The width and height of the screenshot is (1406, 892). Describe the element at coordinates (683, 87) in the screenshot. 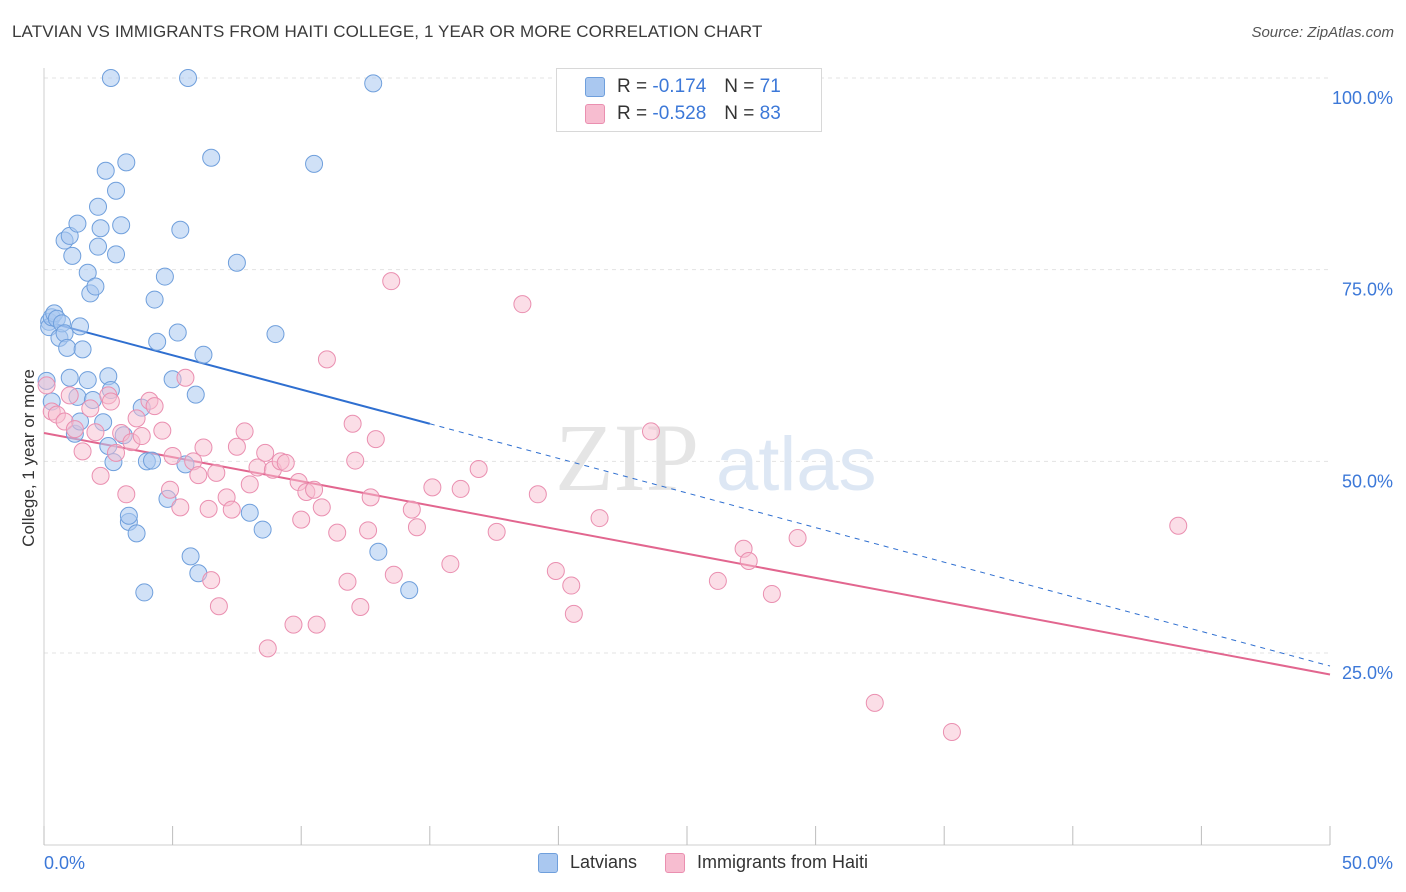

I see `stats-row-latvians: R = -0.174 N = 71` at that location.